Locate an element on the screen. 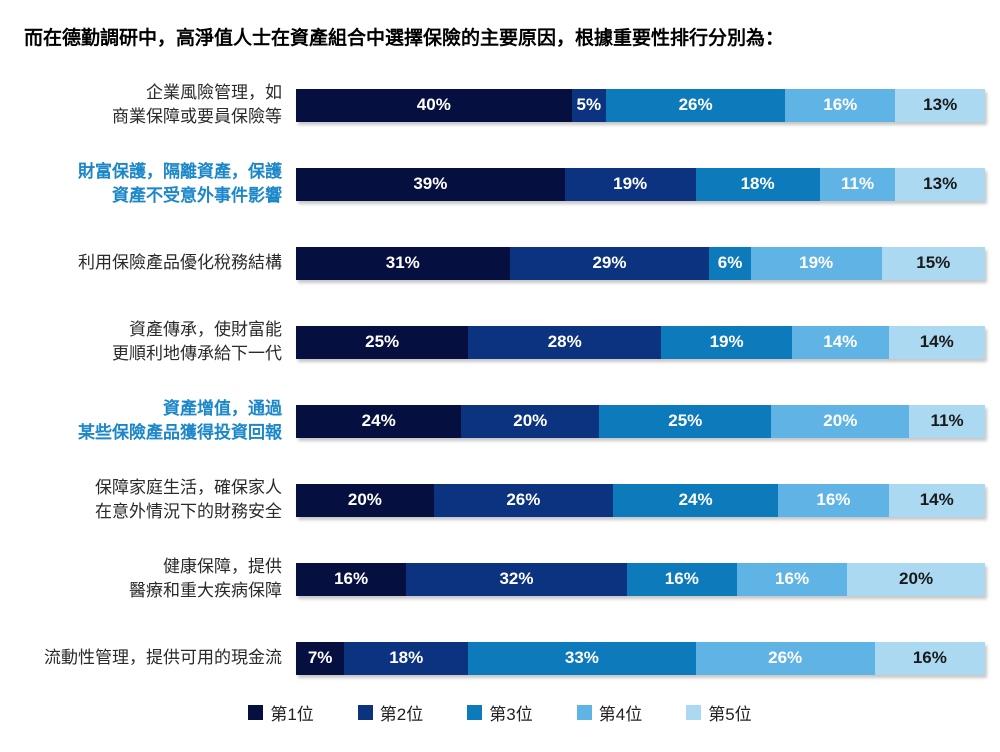 The width and height of the screenshot is (1000, 752). bar-segment-rank-4: 11% is located at coordinates (857, 184).